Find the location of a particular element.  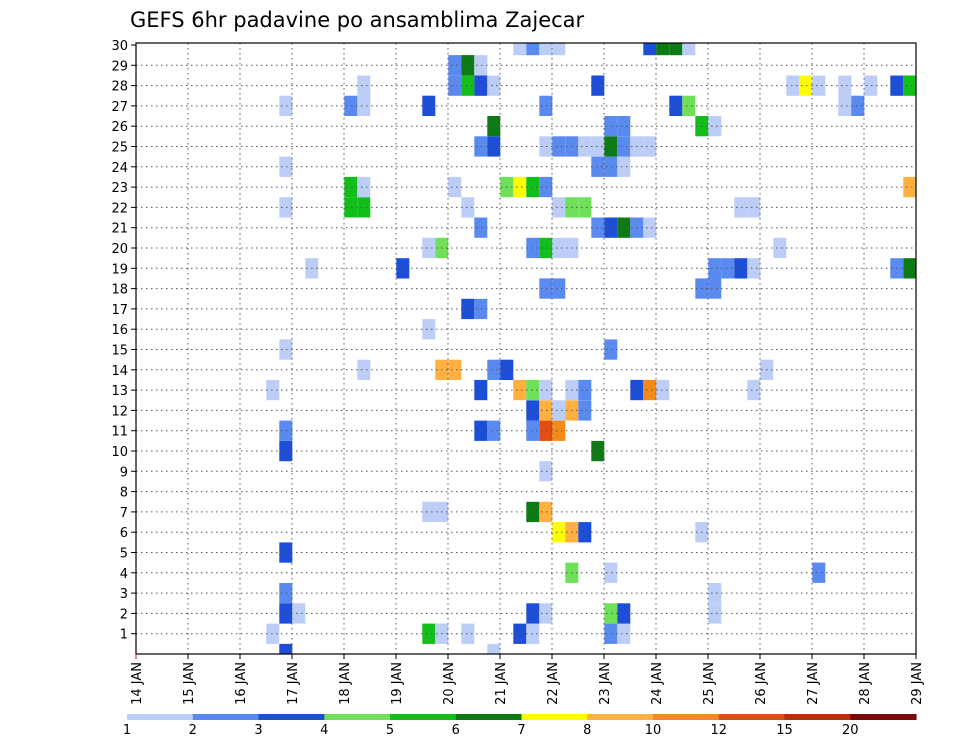

y-tick-label-17: 17 is located at coordinates (119, 310).